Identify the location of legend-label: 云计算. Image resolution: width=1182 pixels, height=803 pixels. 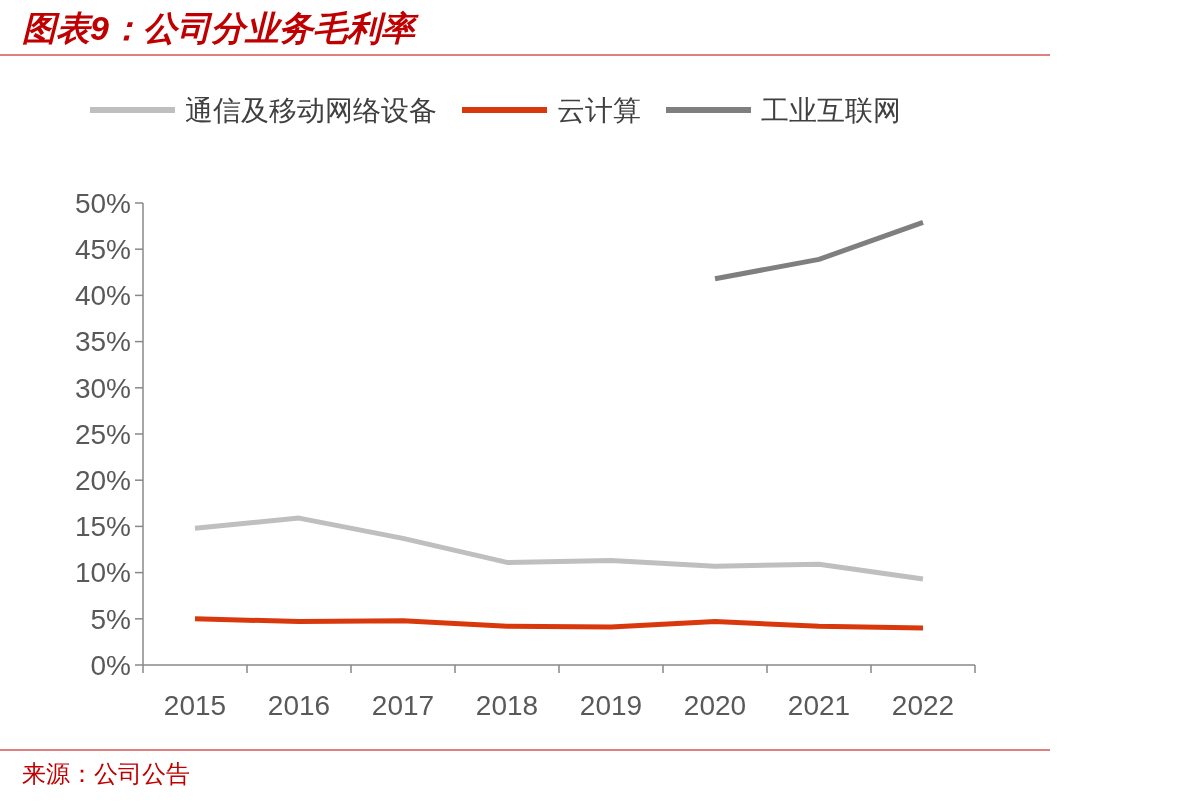
(599, 110).